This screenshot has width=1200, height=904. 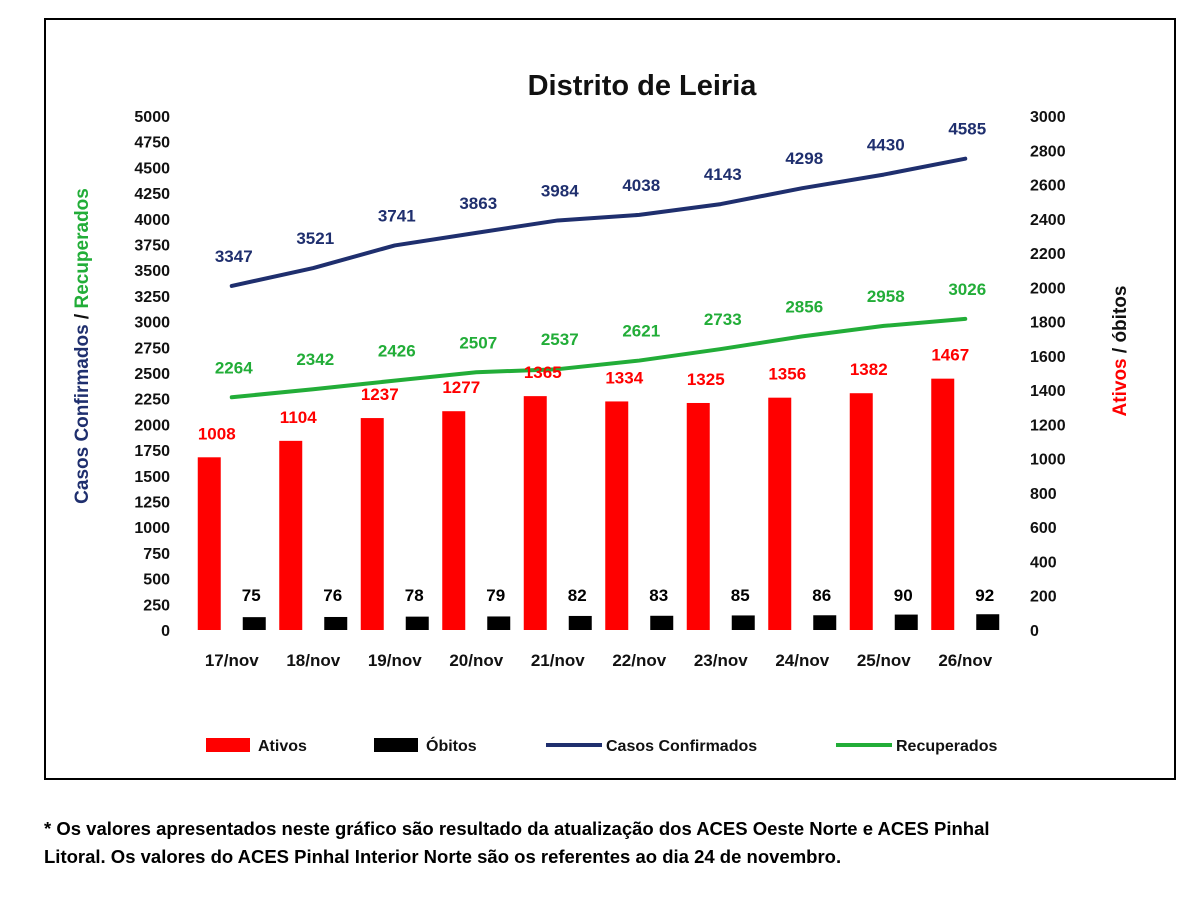 What do you see at coordinates (1043, 597) in the screenshot?
I see `right-axis-tick-label: 200` at bounding box center [1043, 597].